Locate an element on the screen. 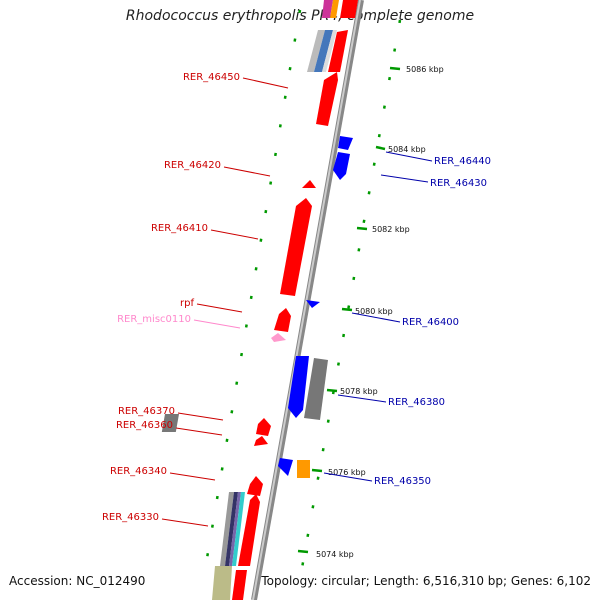 The width and height of the screenshot is (600, 600). right-leader-lines is located at coordinates (378, 316).